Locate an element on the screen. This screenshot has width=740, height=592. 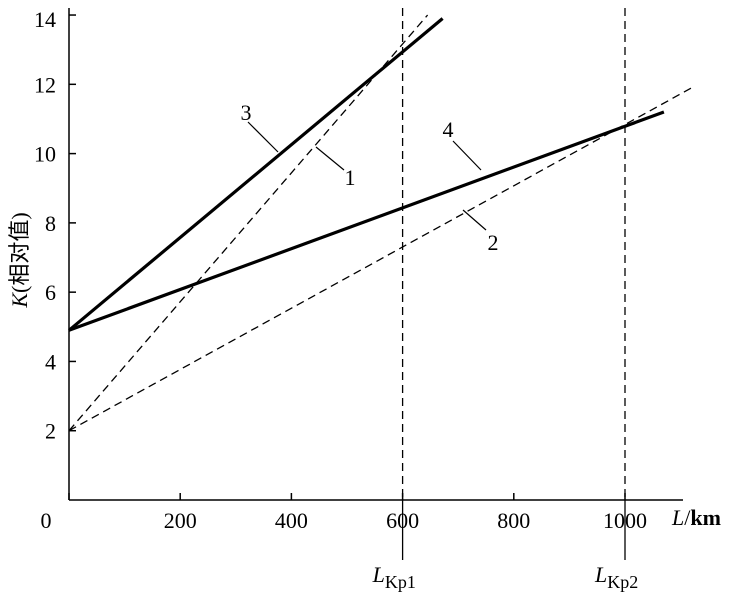
y-tick-label: 6 is located at coordinates (50, 292).